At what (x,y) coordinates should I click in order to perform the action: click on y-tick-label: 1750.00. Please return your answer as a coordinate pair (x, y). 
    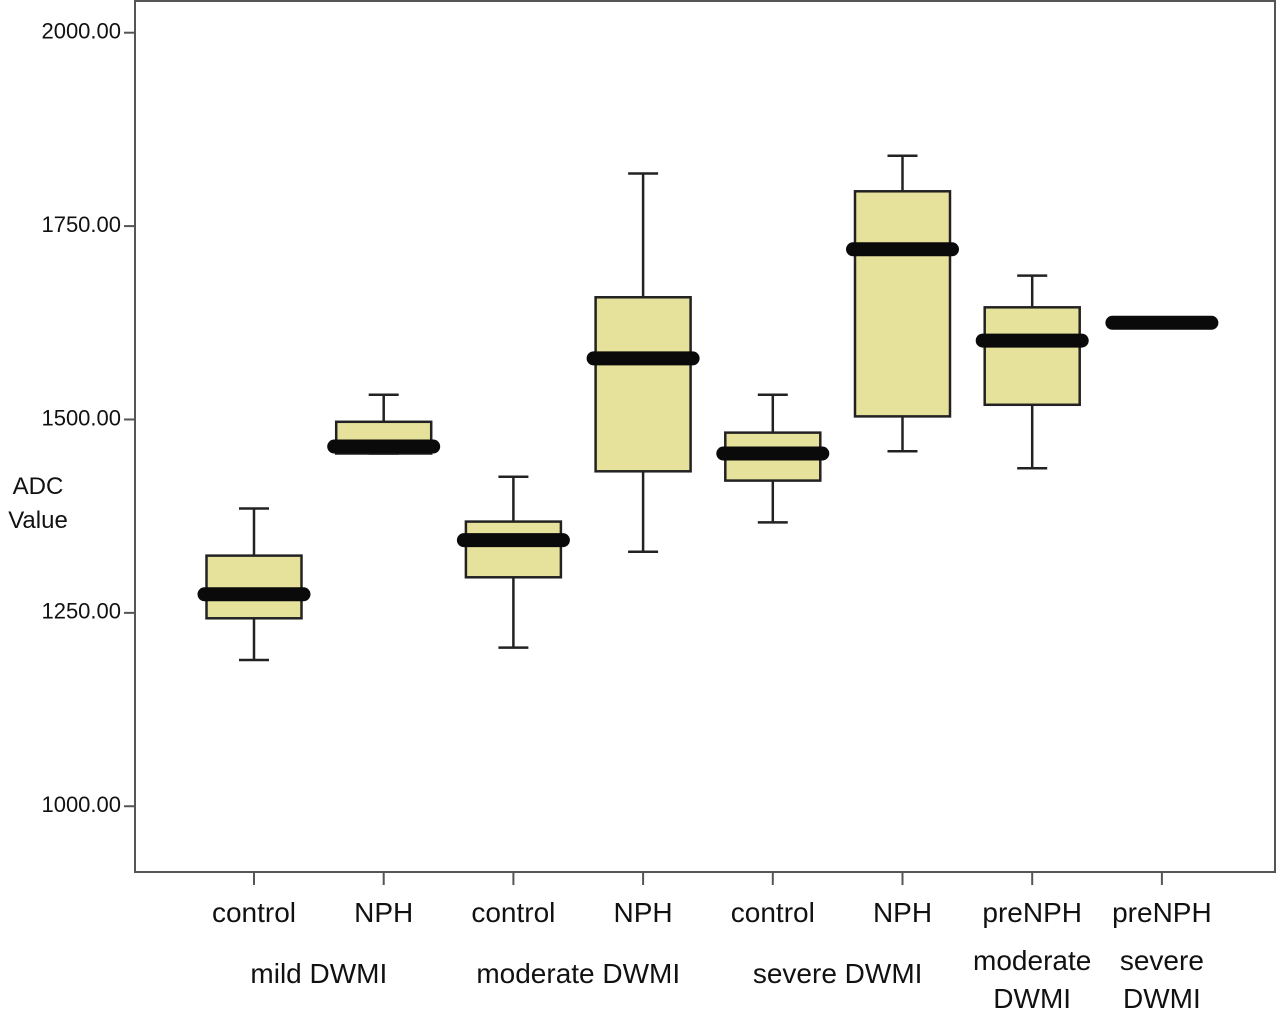
    Looking at the image, I should click on (81, 224).